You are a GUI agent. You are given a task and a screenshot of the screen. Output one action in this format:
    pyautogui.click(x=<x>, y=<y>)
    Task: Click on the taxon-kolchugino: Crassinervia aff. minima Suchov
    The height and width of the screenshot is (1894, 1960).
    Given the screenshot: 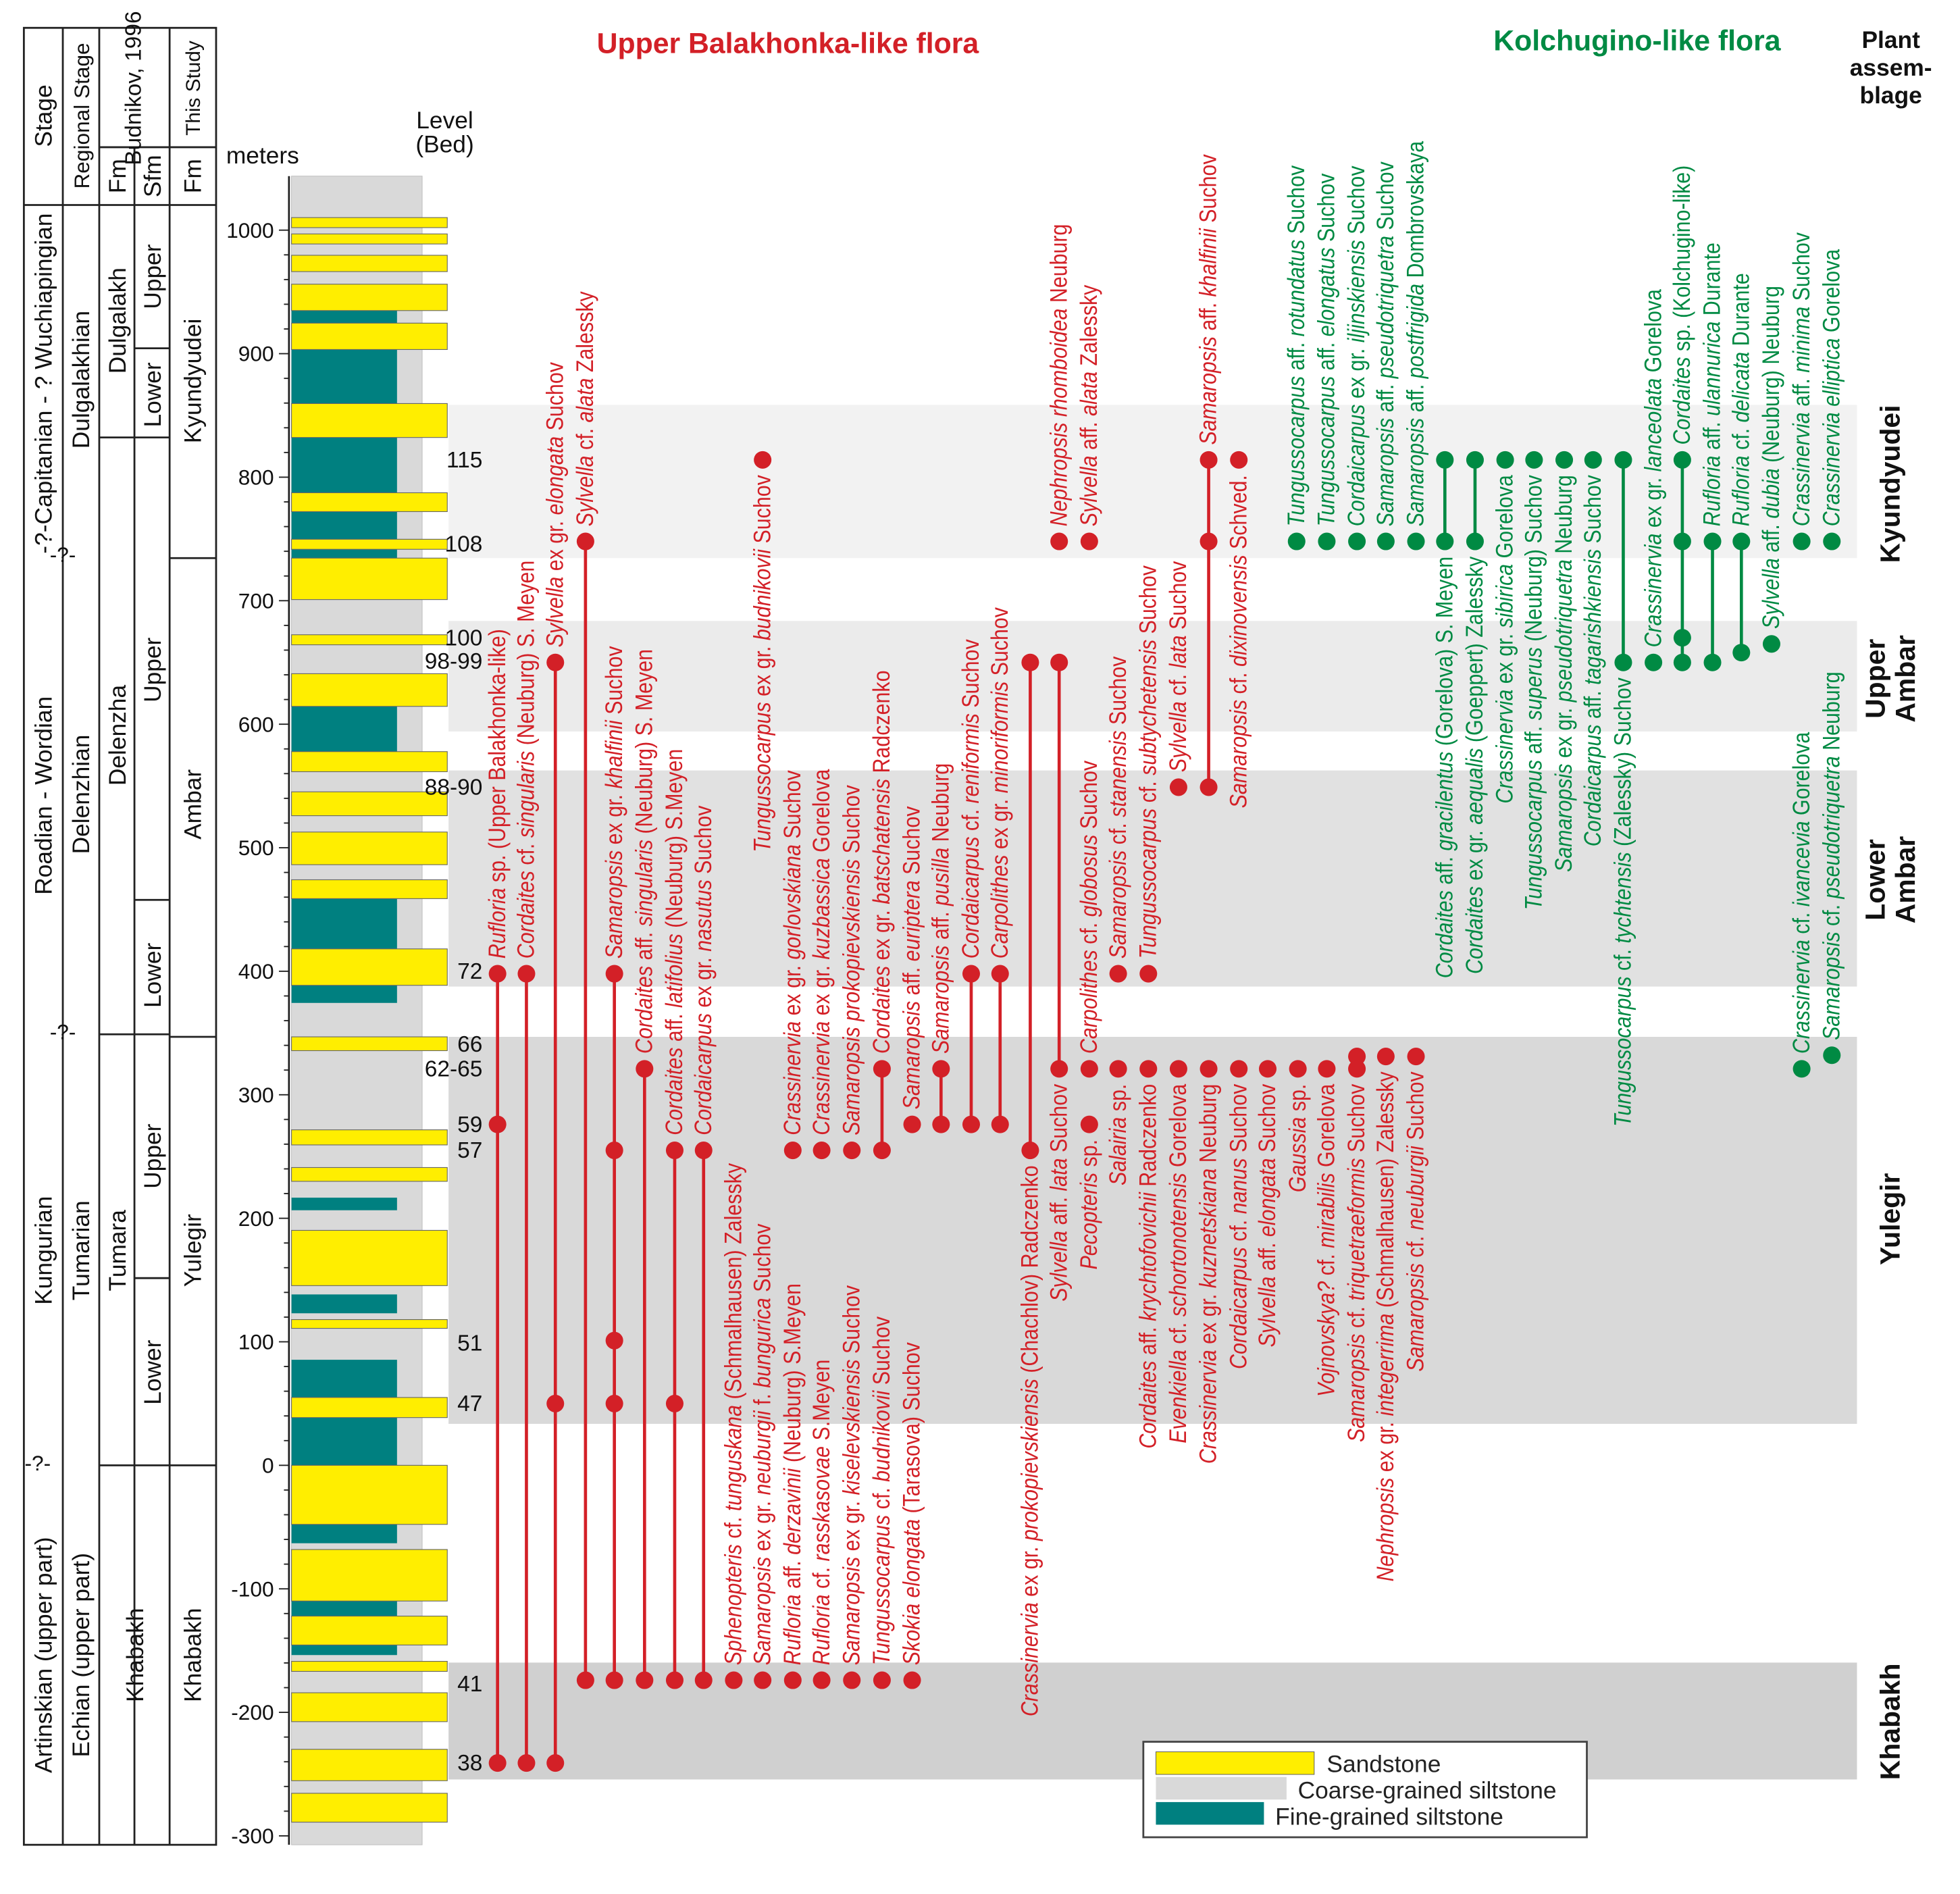 What is the action you would take?
    pyautogui.click(x=1801, y=391)
    